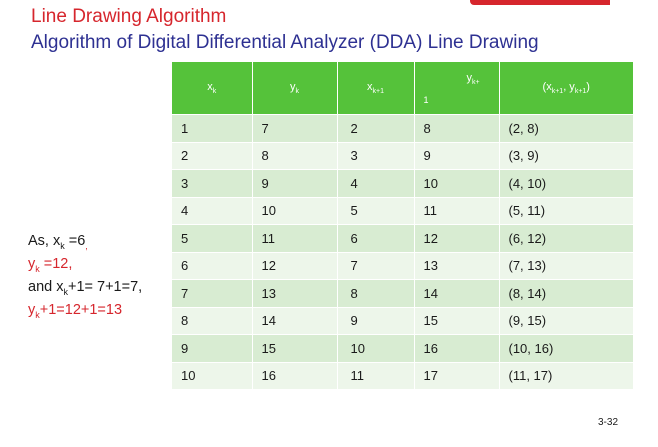 Image resolution: width=658 pixels, height=447 pixels. I want to click on cell-yk1: 12, so click(457, 238).